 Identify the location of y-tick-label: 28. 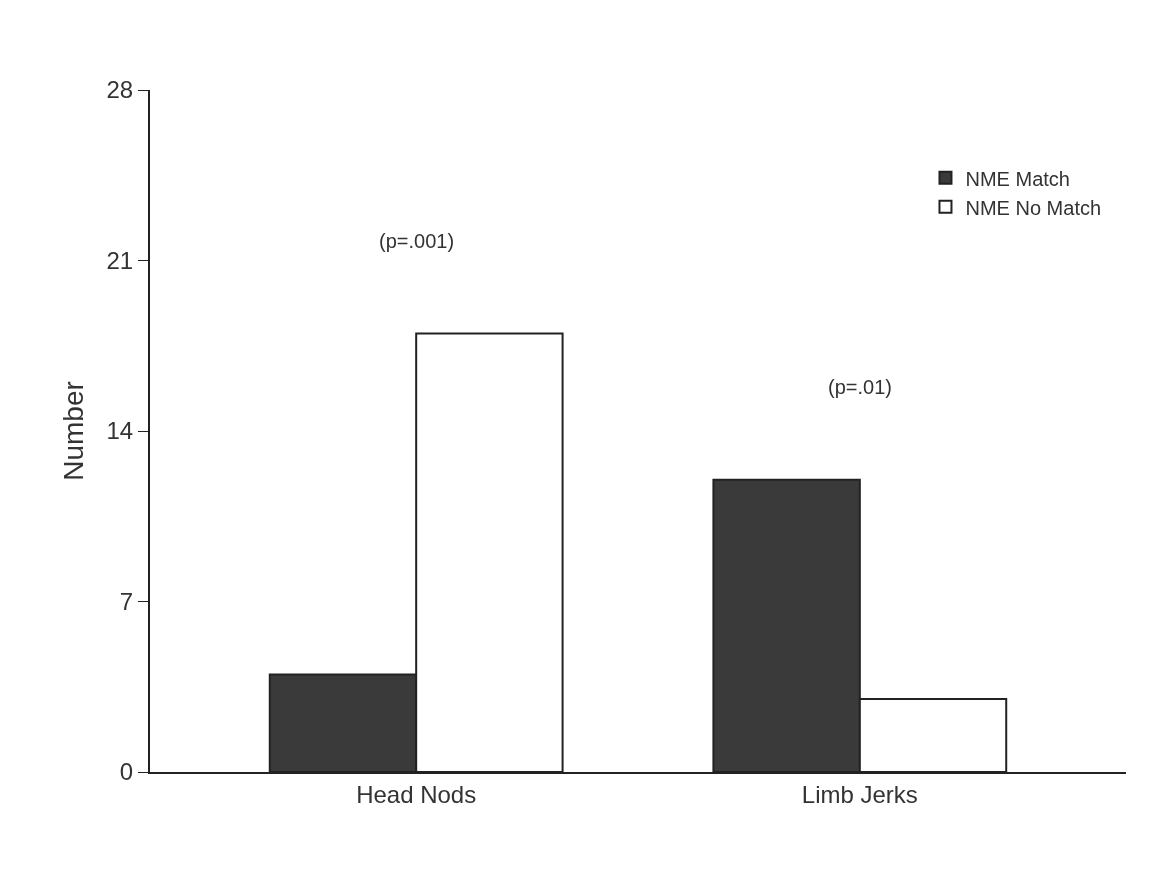
(120, 90).